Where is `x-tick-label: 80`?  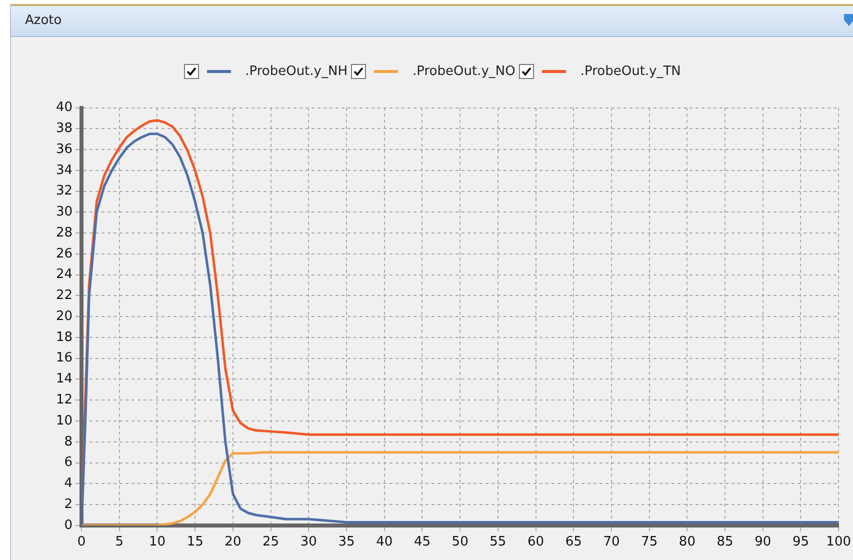
x-tick-label: 80 is located at coordinates (687, 542).